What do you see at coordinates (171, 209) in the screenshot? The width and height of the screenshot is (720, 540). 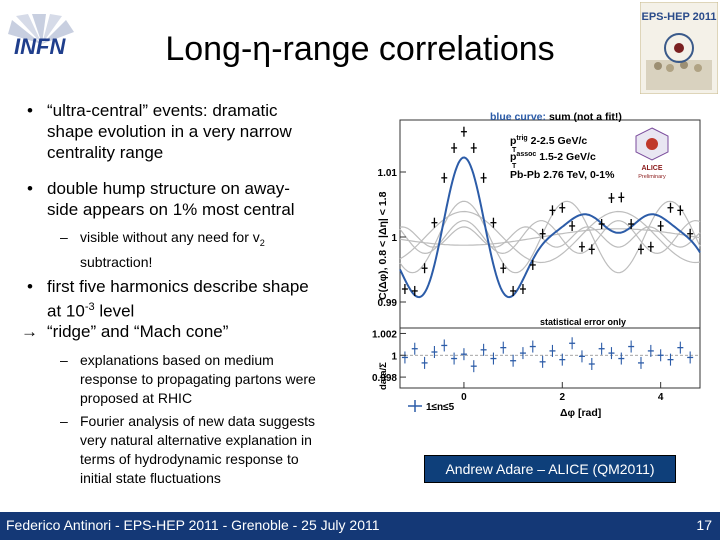 I see `bullet-text: side appears on 1% most central` at bounding box center [171, 209].